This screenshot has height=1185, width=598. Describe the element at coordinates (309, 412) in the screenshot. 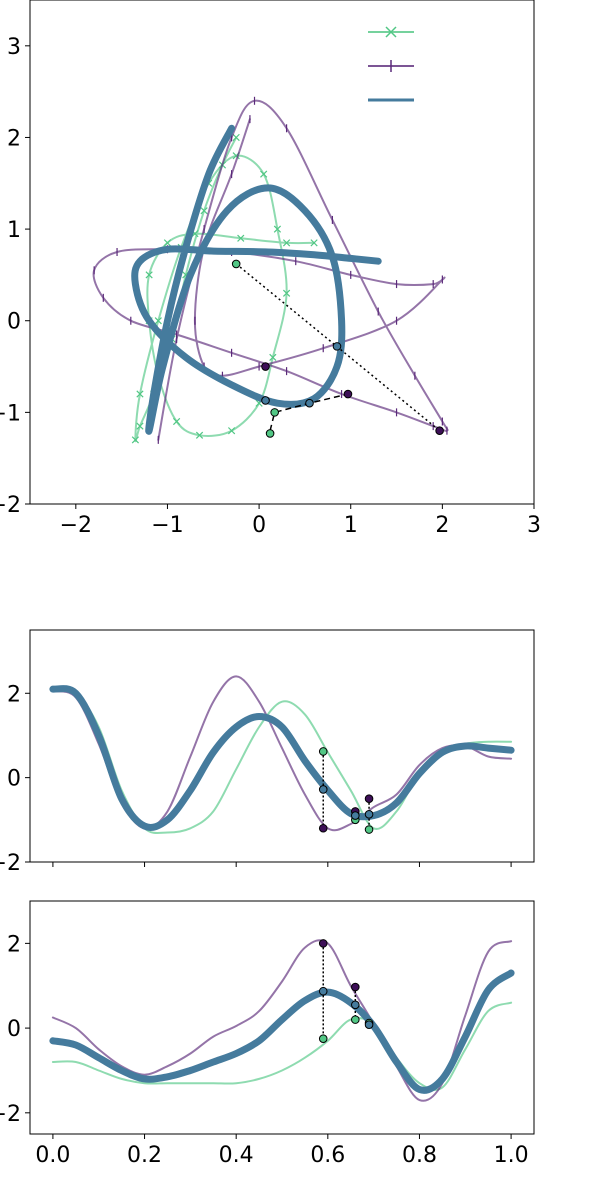

I see `dashed-connector` at that location.